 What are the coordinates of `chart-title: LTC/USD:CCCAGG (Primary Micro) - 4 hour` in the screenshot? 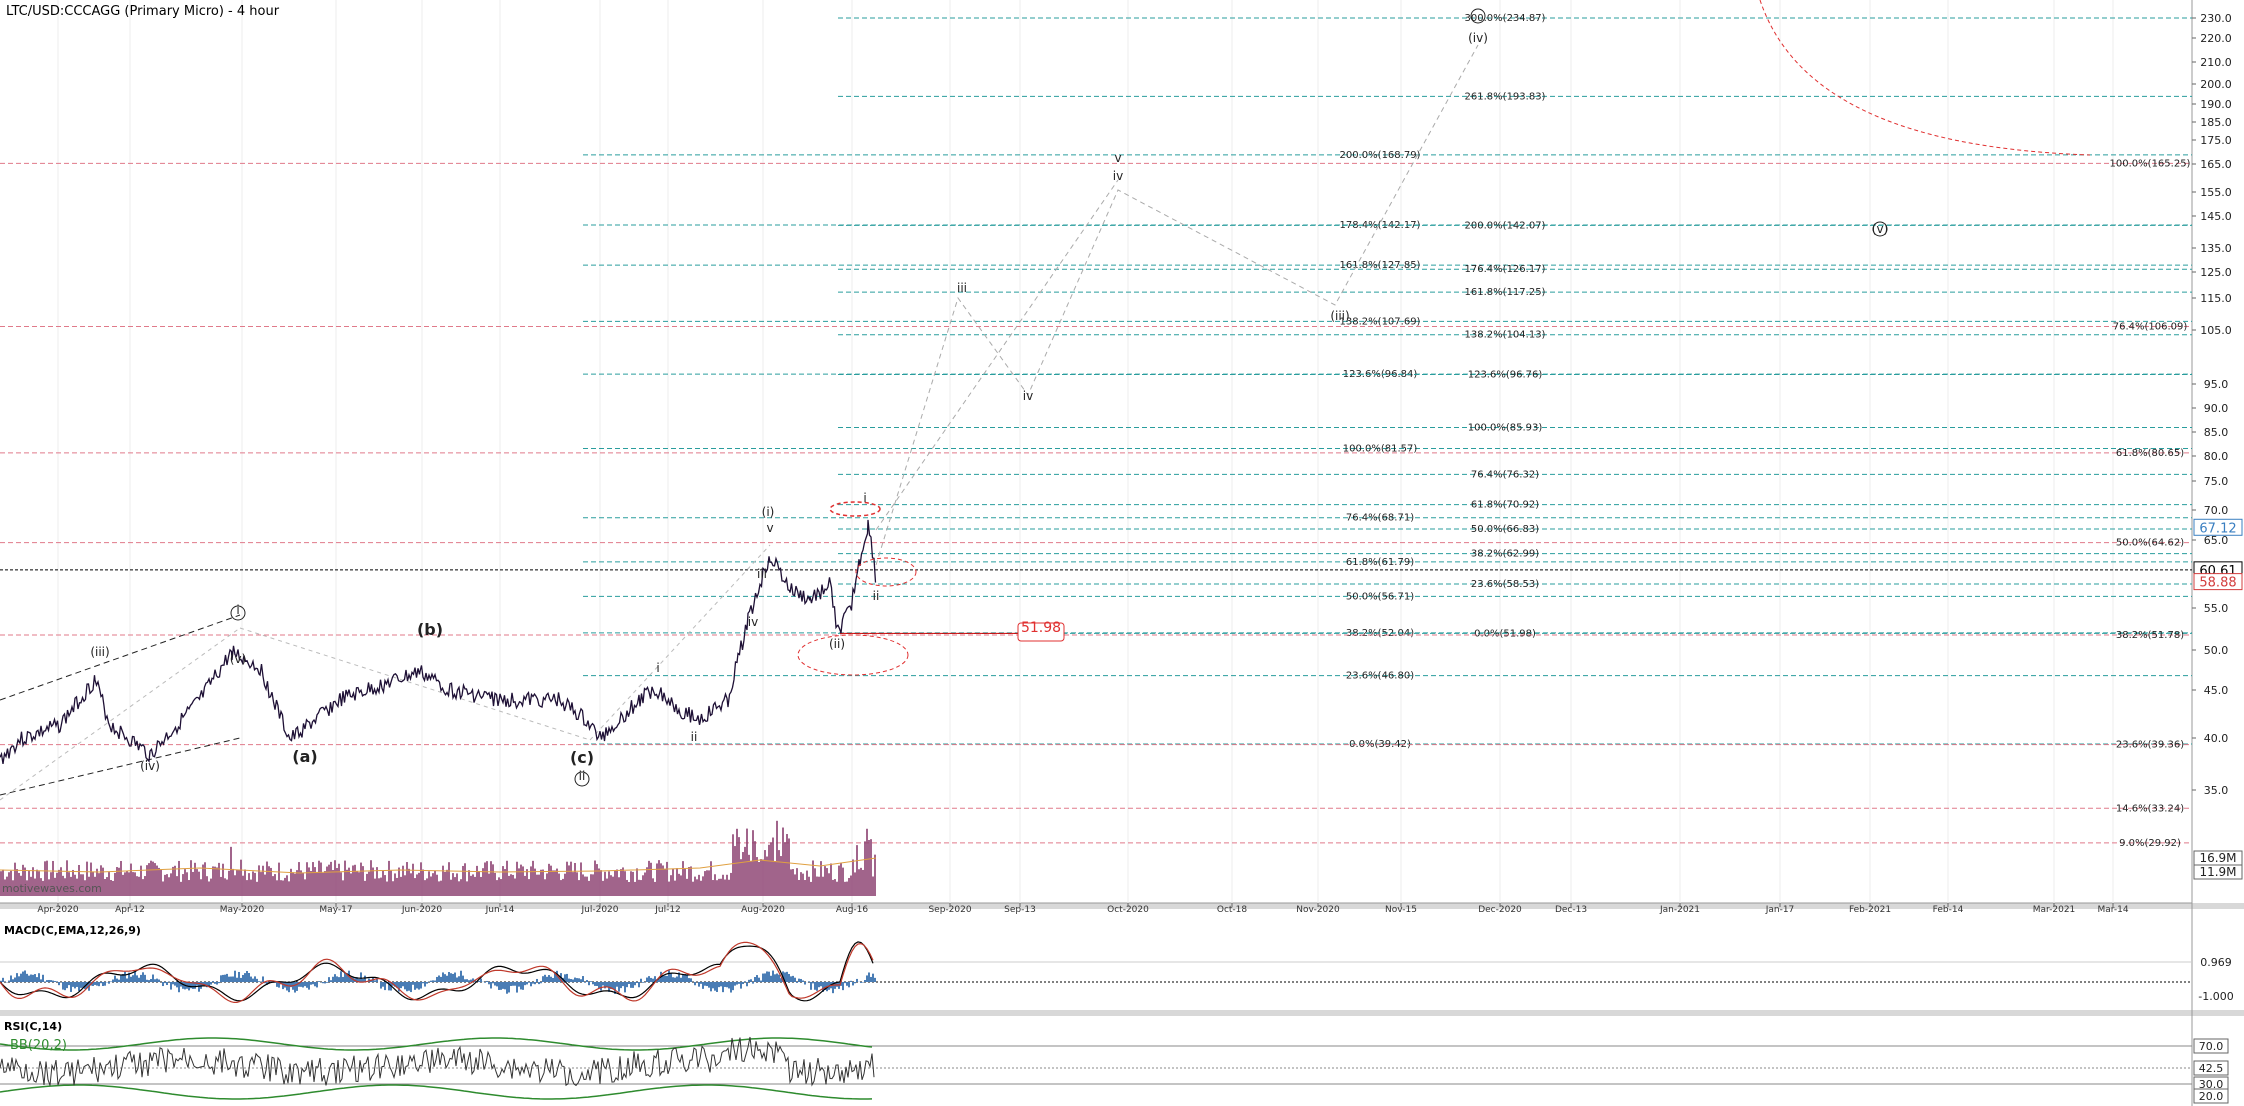 It's located at (143, 11).